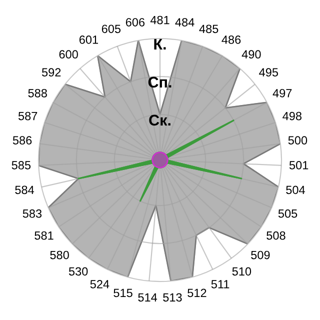 This screenshot has width=320, height=320. What do you see at coordinates (298, 165) in the screenshot?
I see `spoke-label: 501` at bounding box center [298, 165].